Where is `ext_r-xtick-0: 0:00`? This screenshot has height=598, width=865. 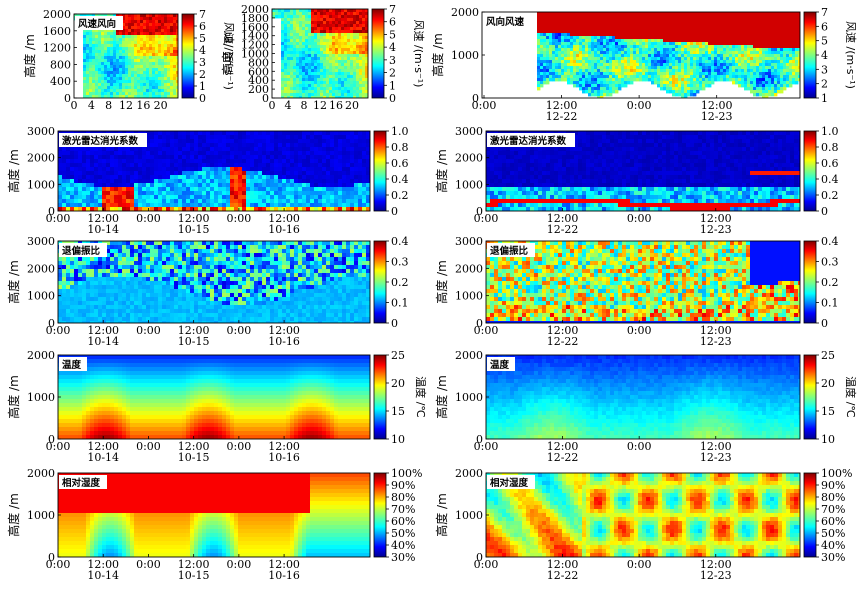
ext_r-xtick-0: 0:00 is located at coordinates (486, 218).